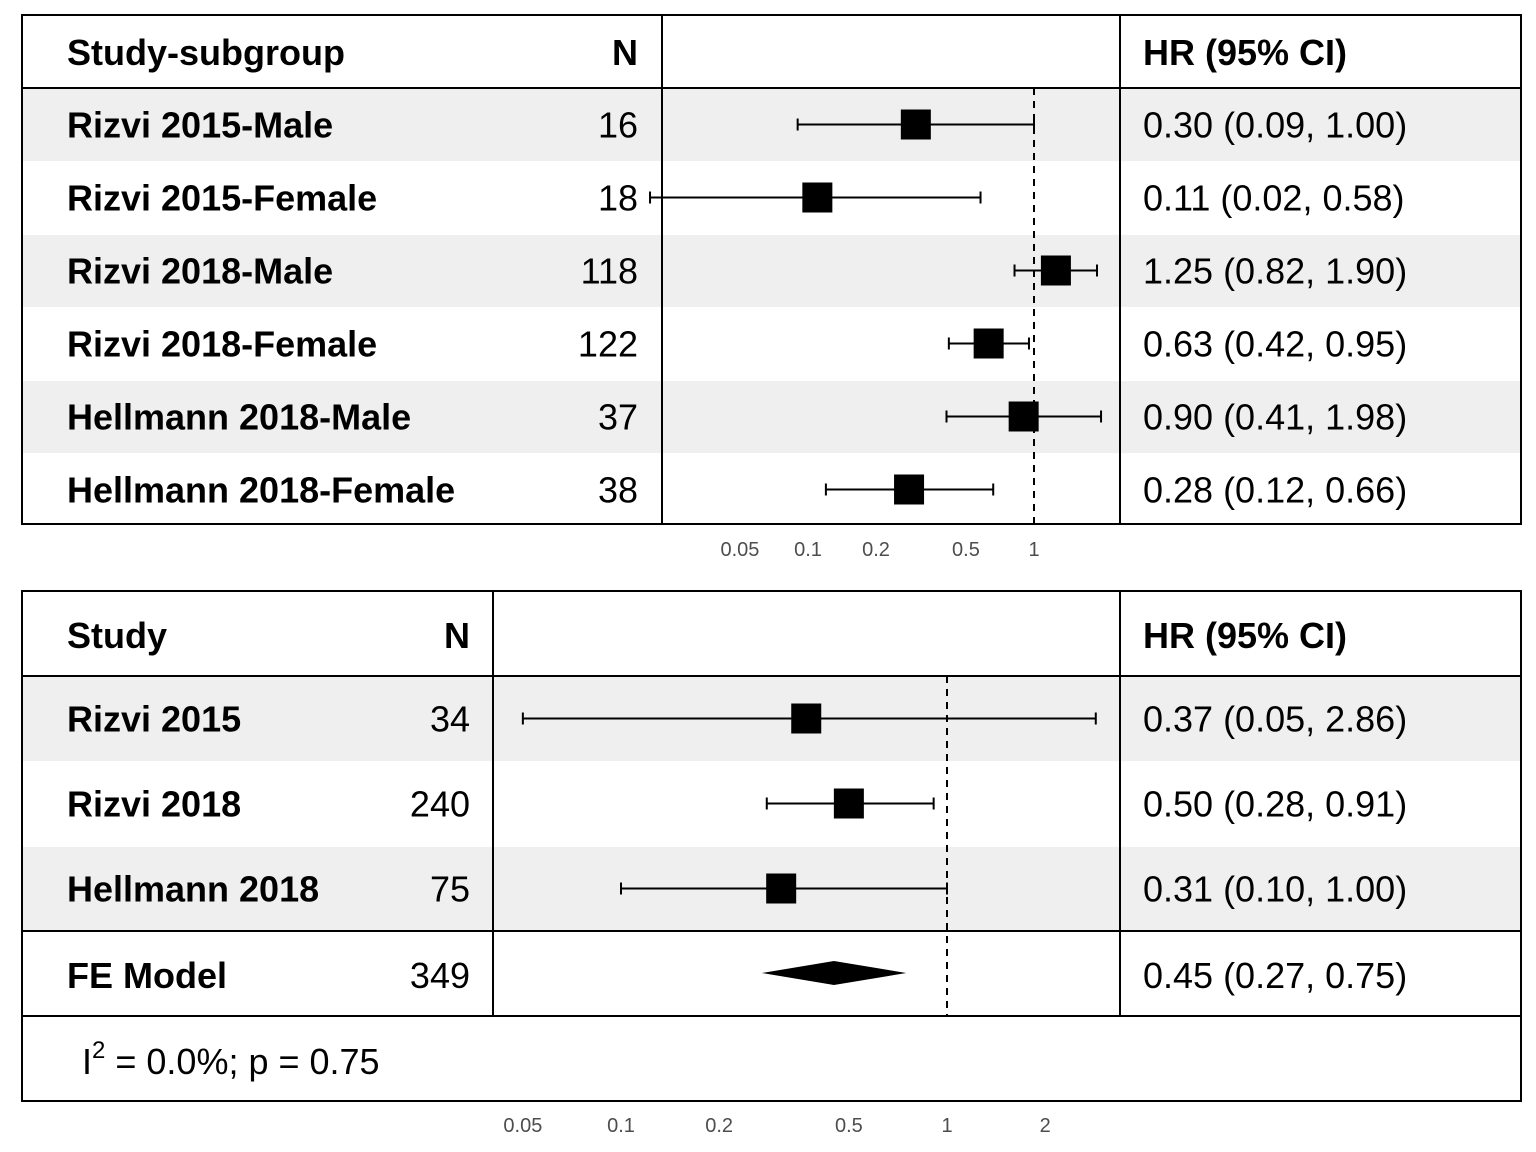  What do you see at coordinates (1275, 271) in the screenshot?
I see `subgroup-hr-ci: 1.25 (0.82, 1.90)` at bounding box center [1275, 271].